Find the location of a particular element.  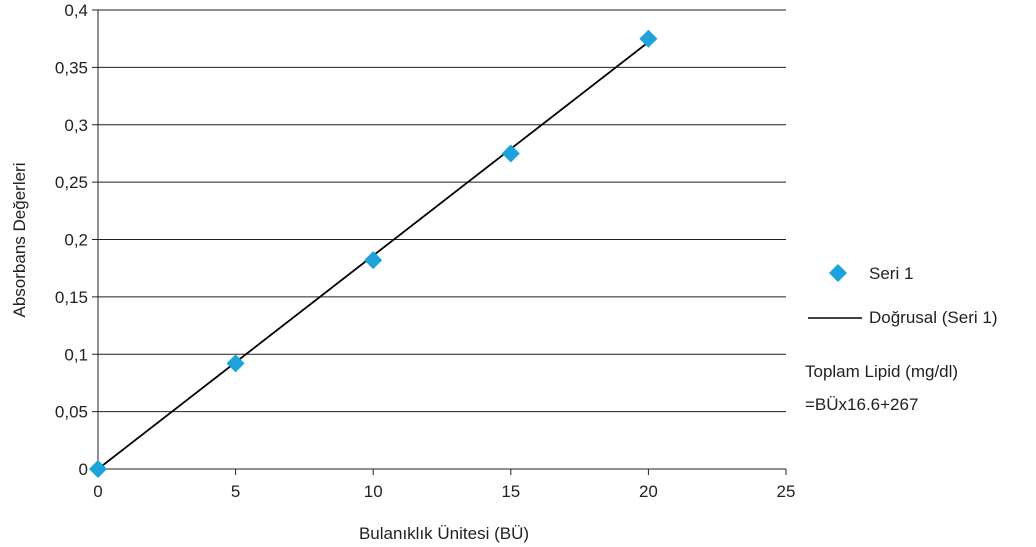

x-tick-label: 20 is located at coordinates (648, 491).